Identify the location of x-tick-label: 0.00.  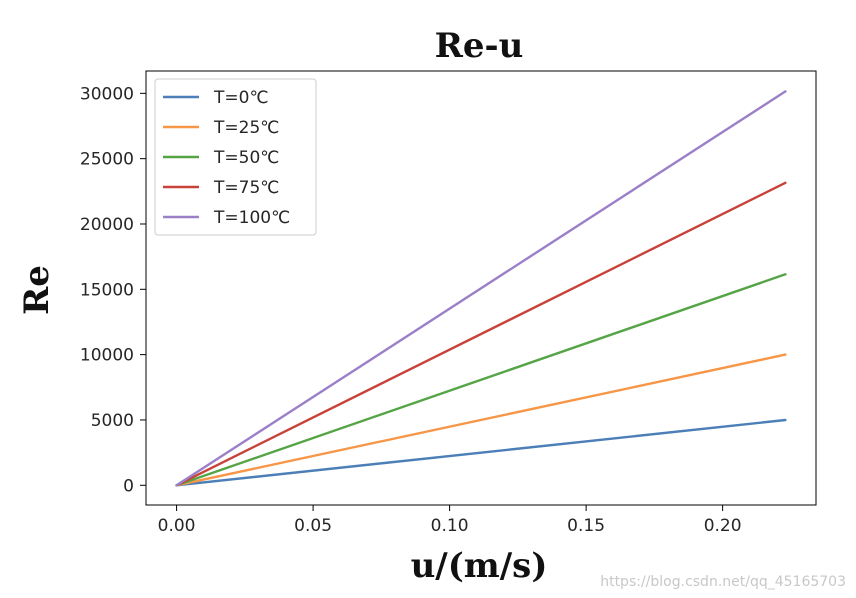
(177, 526).